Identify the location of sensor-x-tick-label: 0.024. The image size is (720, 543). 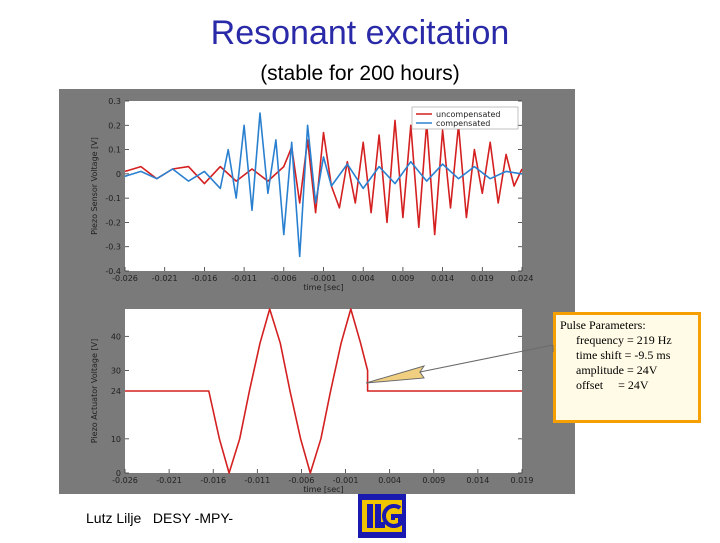
(522, 278).